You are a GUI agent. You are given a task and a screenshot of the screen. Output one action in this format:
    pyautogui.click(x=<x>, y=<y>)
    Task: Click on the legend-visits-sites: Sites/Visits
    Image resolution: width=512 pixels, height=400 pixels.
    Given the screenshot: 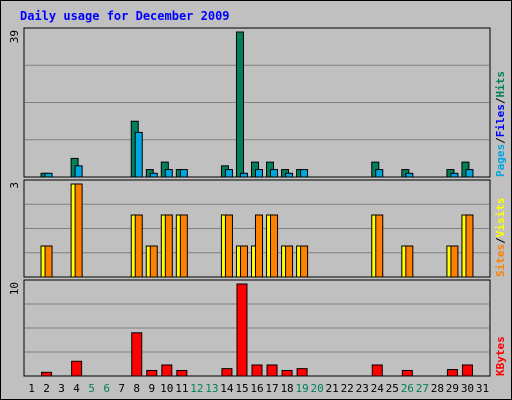 What is the action you would take?
    pyautogui.click(x=500, y=238)
    